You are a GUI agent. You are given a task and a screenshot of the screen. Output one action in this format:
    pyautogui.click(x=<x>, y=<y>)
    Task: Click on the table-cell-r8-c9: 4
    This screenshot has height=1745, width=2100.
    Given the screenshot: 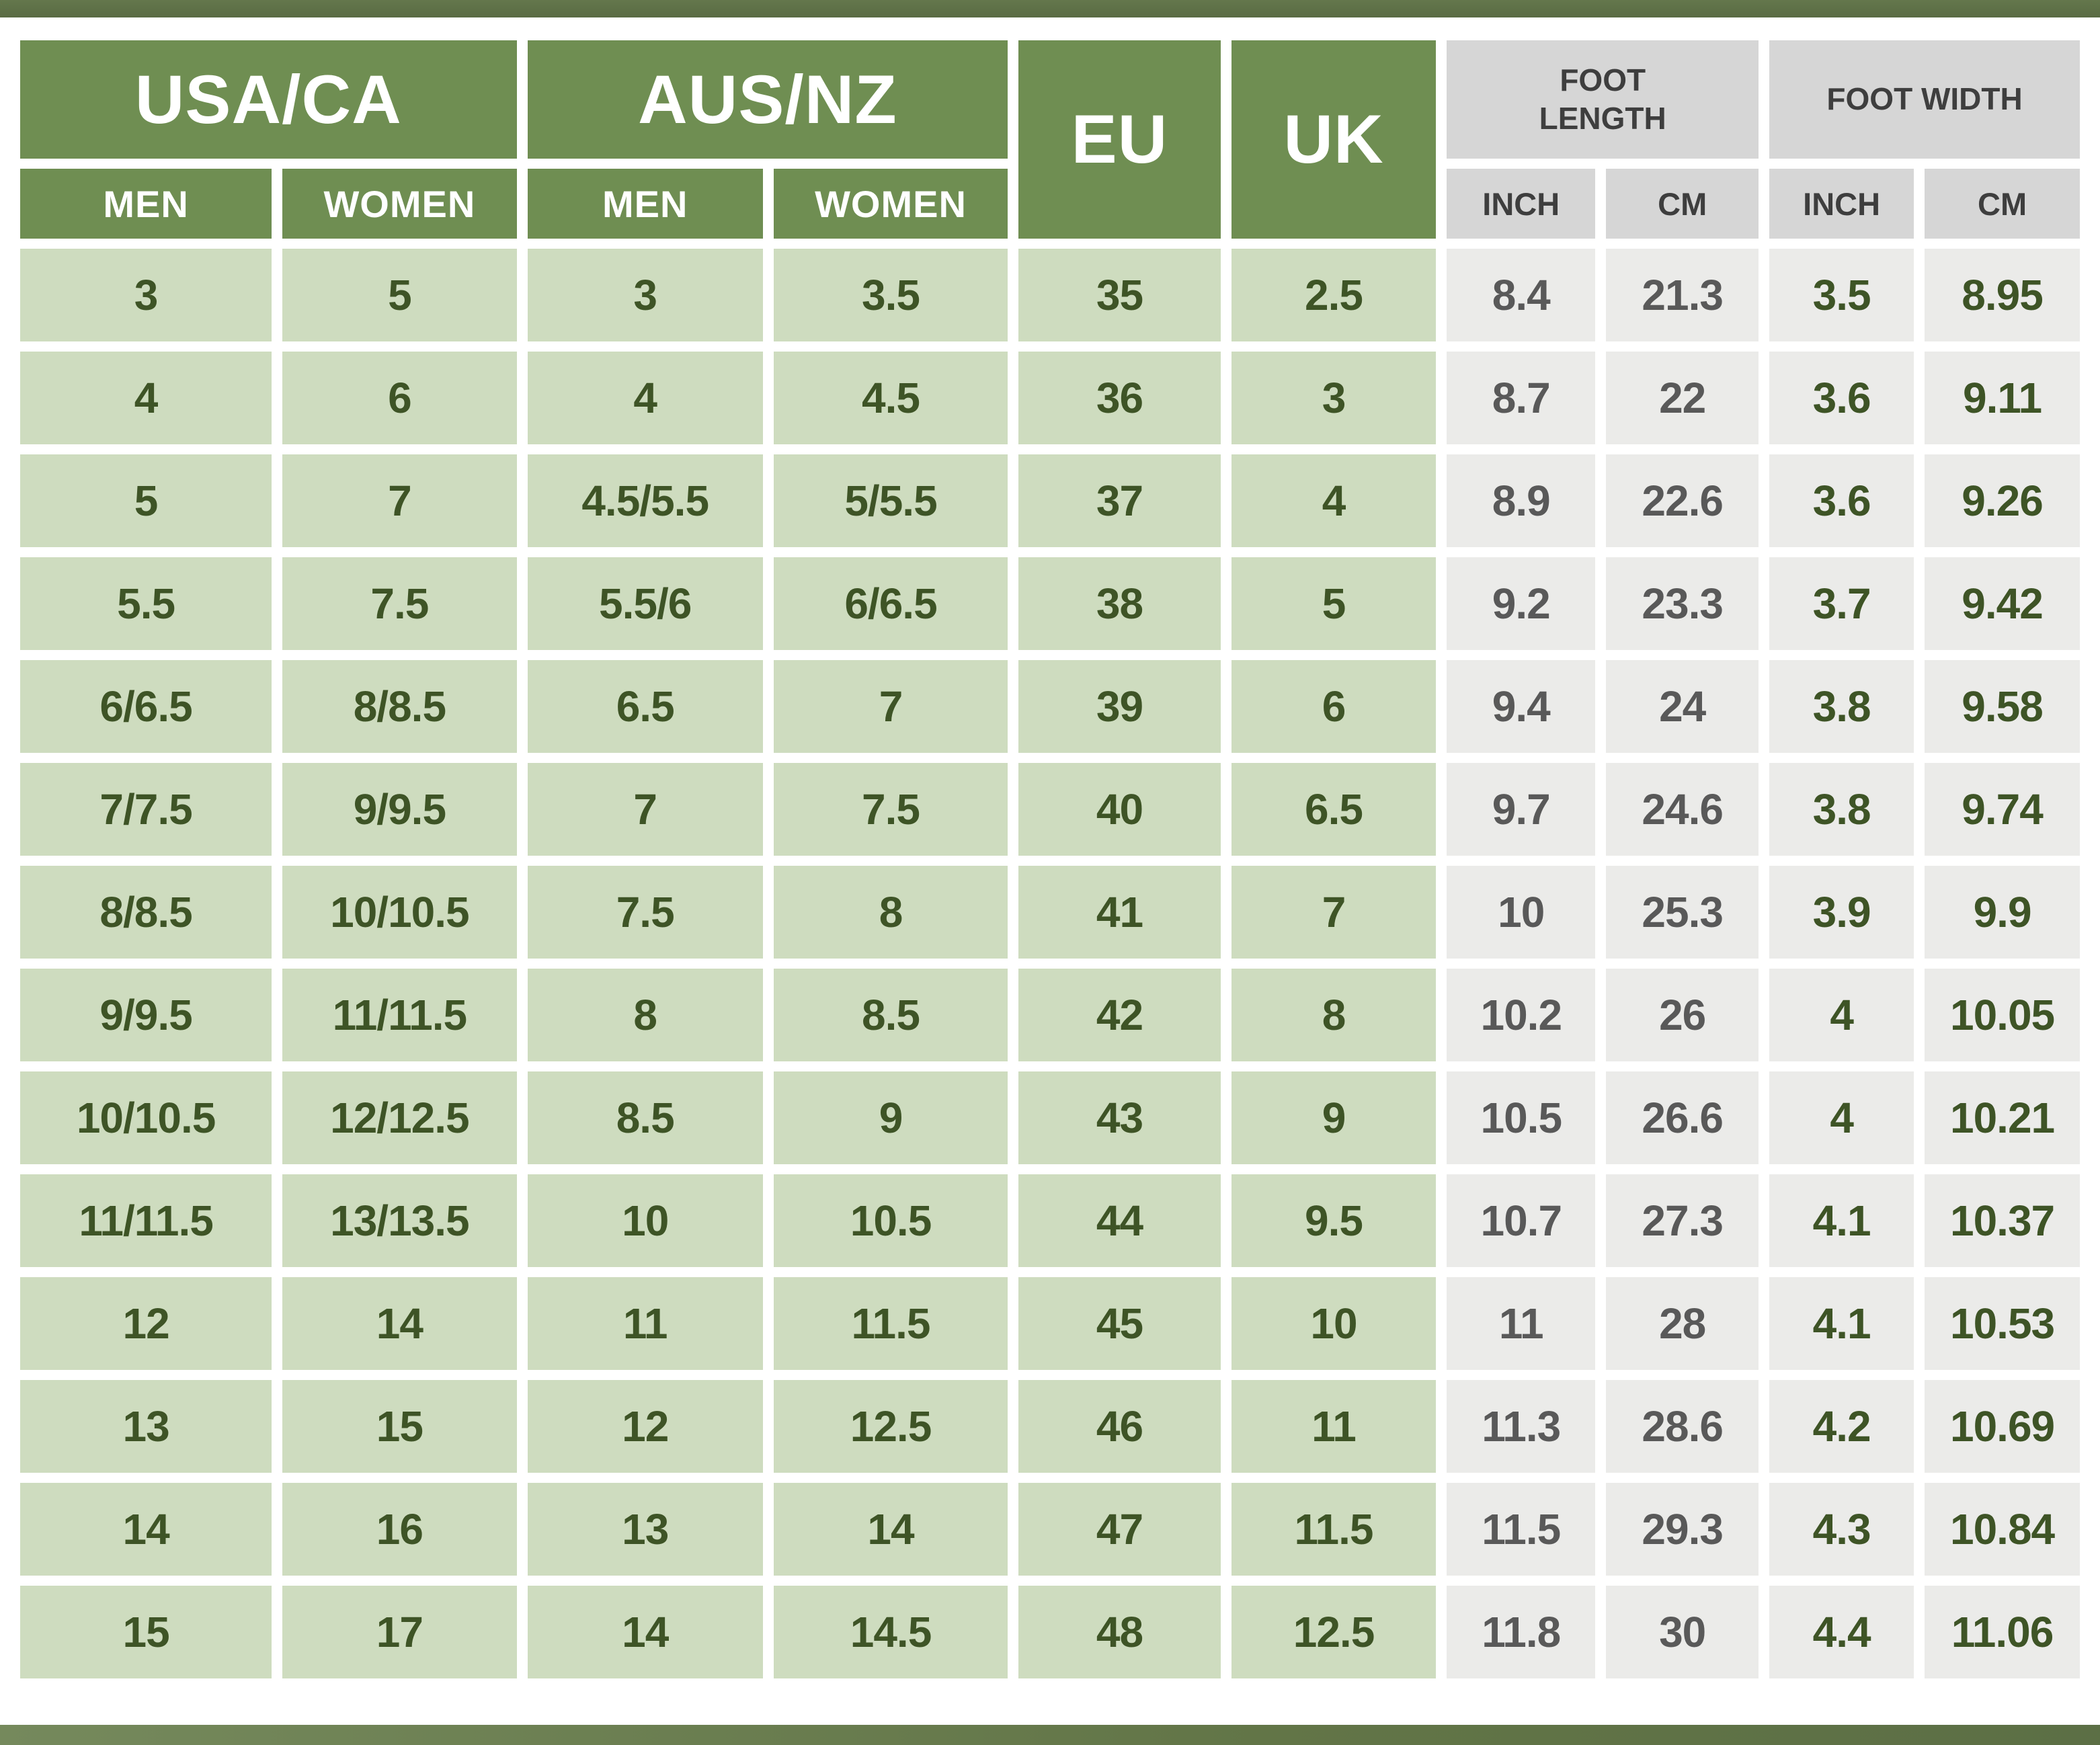 What is the action you would take?
    pyautogui.click(x=1842, y=1015)
    